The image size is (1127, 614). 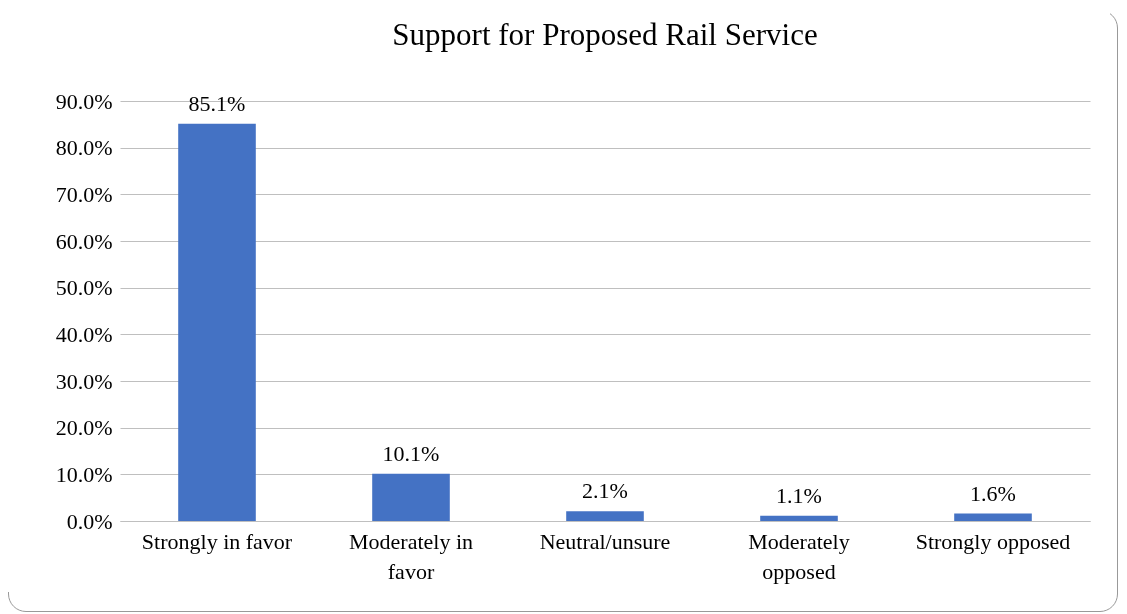 I want to click on y-tick-label: 60.0%, so click(x=84, y=241).